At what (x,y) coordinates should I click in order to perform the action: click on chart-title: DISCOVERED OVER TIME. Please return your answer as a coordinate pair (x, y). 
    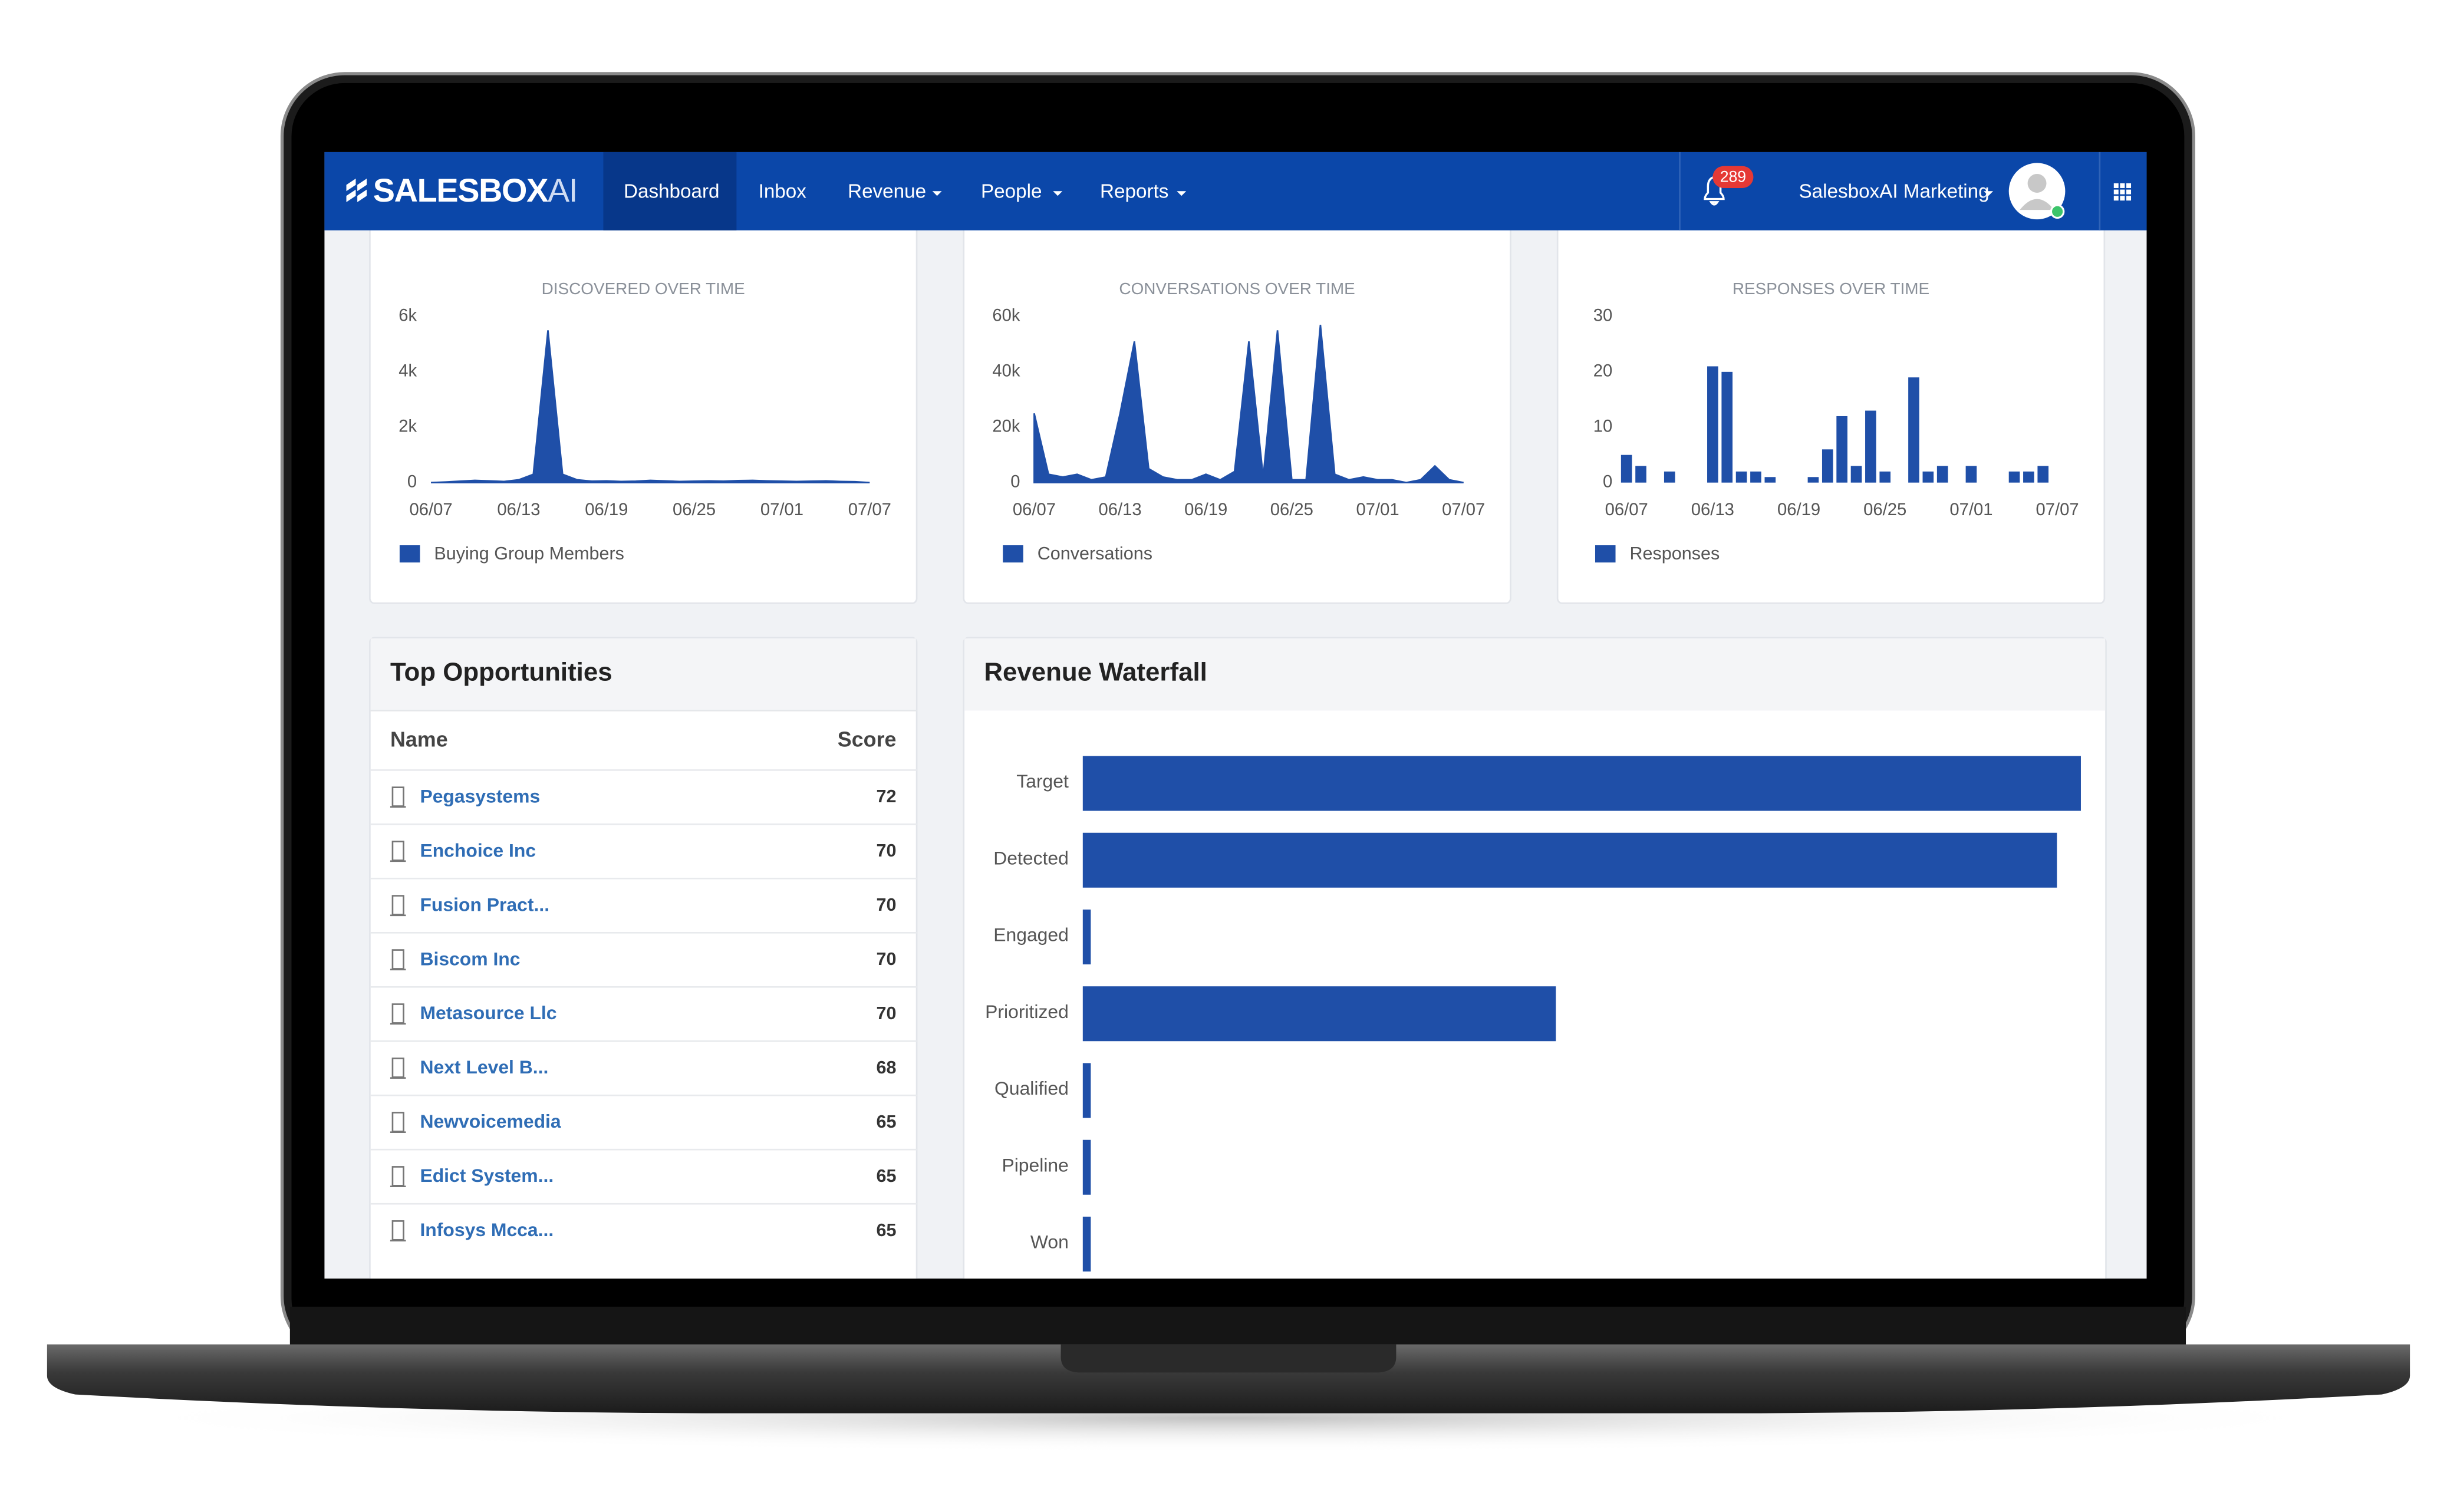
    Looking at the image, I should click on (644, 288).